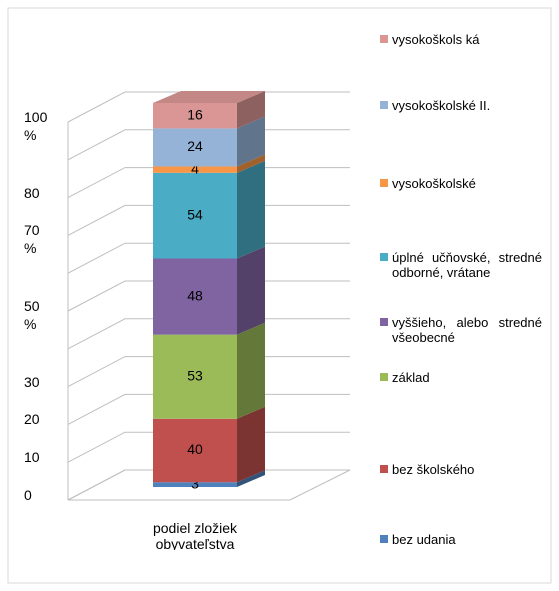 The image size is (559, 591). I want to click on y-tick-label: 30, so click(32, 381).